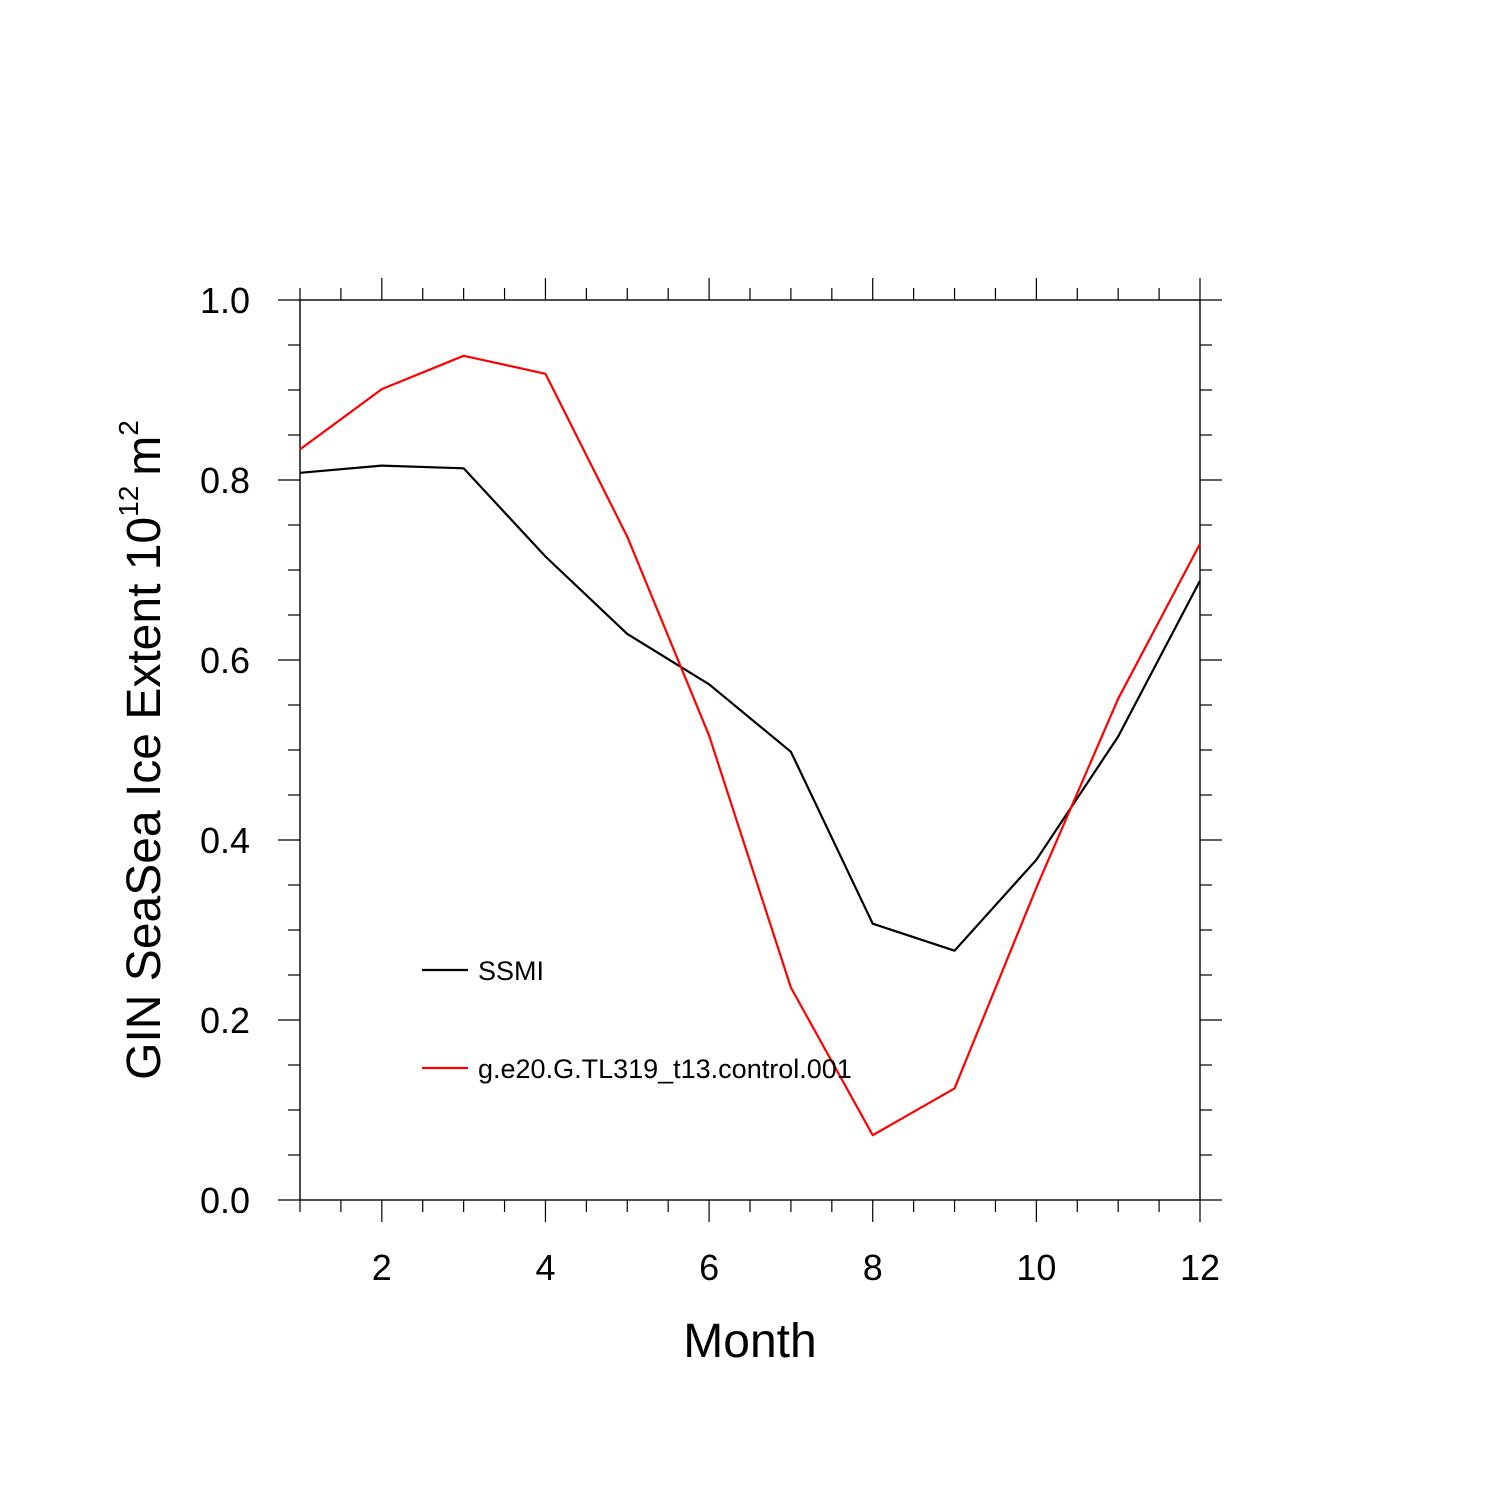 The height and width of the screenshot is (1500, 1500). Describe the element at coordinates (225, 660) in the screenshot. I see `y-tick-label: 0.6` at that location.